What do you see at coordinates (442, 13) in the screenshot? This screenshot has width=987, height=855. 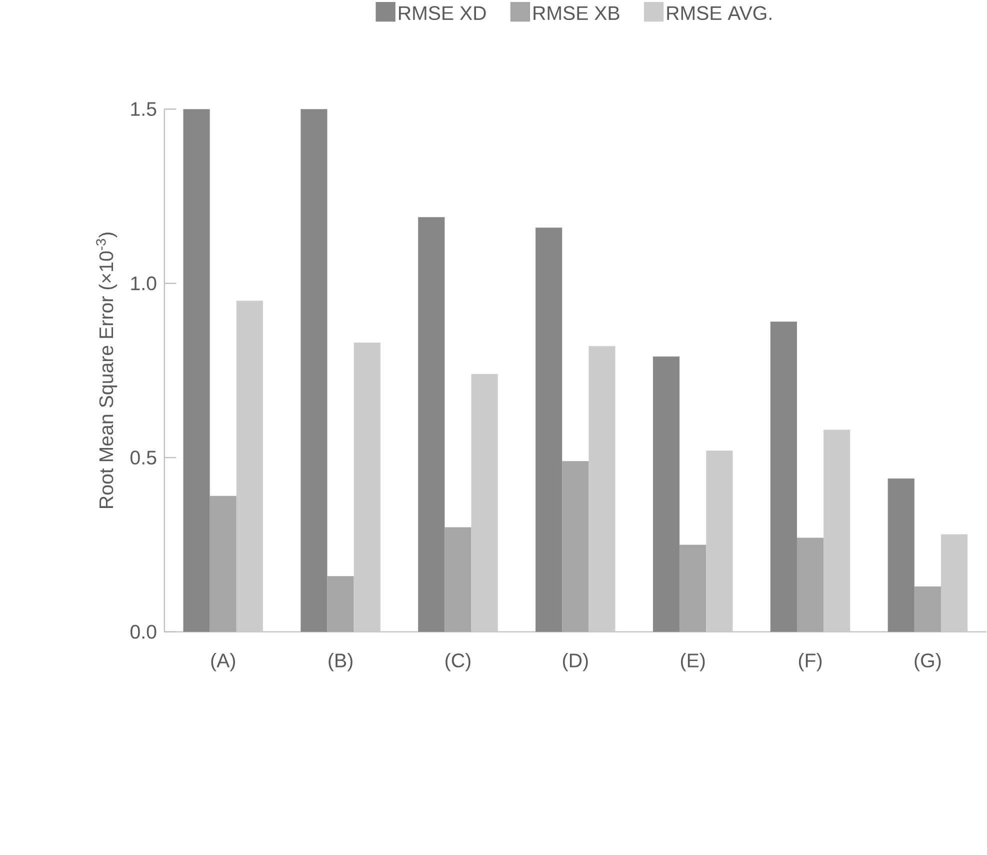 I see `legend-label: RMSE XD` at bounding box center [442, 13].